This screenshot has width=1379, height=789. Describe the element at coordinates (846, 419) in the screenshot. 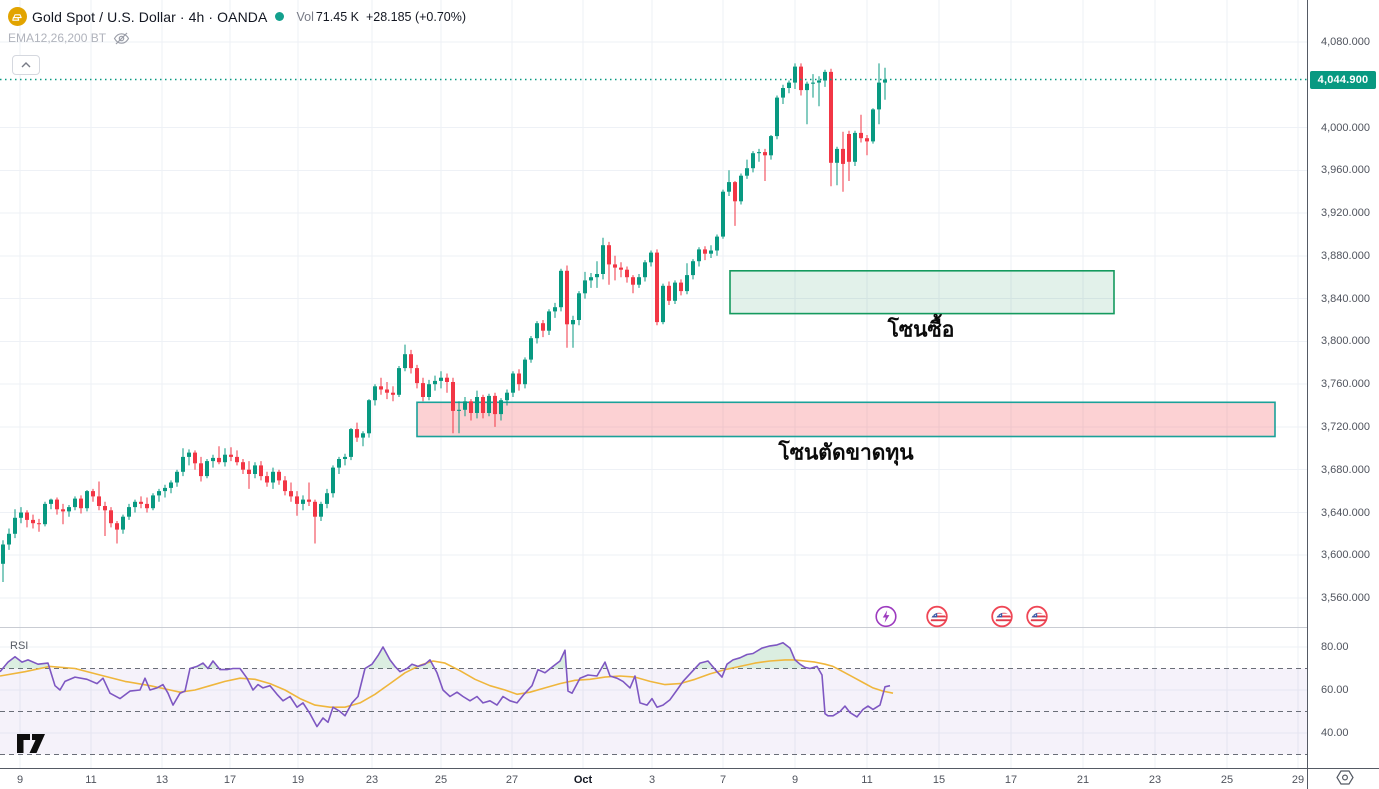

I see `stop-loss-zone` at that location.